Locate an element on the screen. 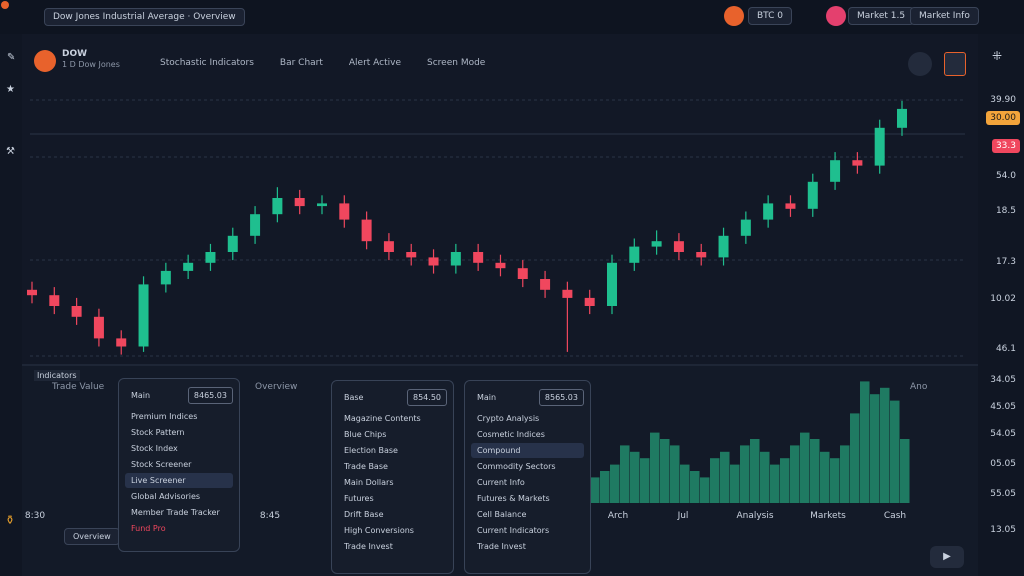 Image resolution: width=1024 pixels, height=576 pixels. info-button: Market Info is located at coordinates (944, 16).